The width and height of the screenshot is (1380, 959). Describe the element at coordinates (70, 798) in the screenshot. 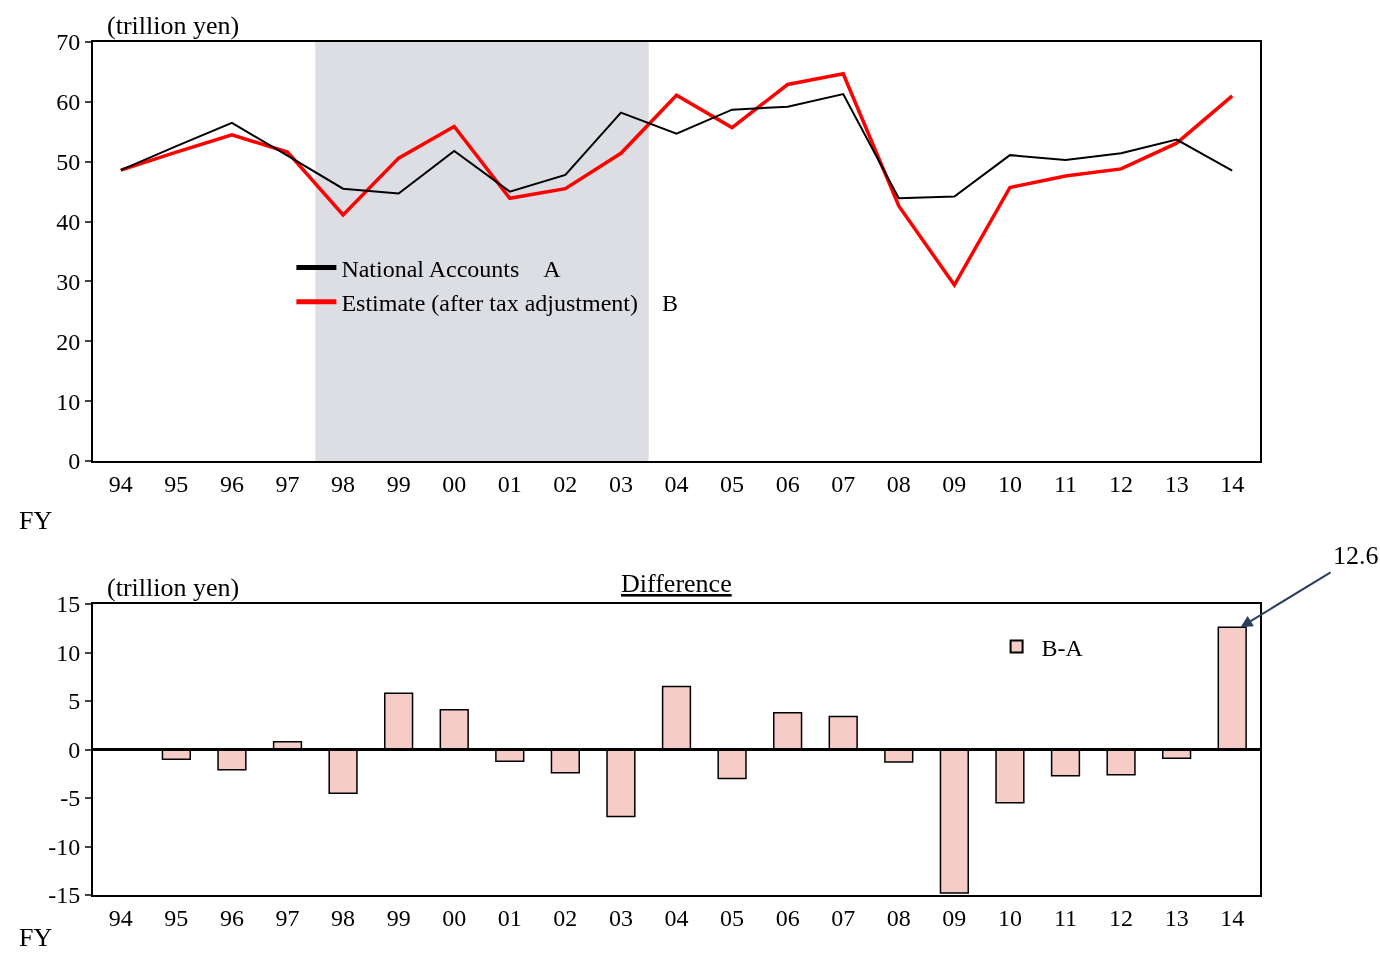

I see `y-tick-label: -5` at that location.